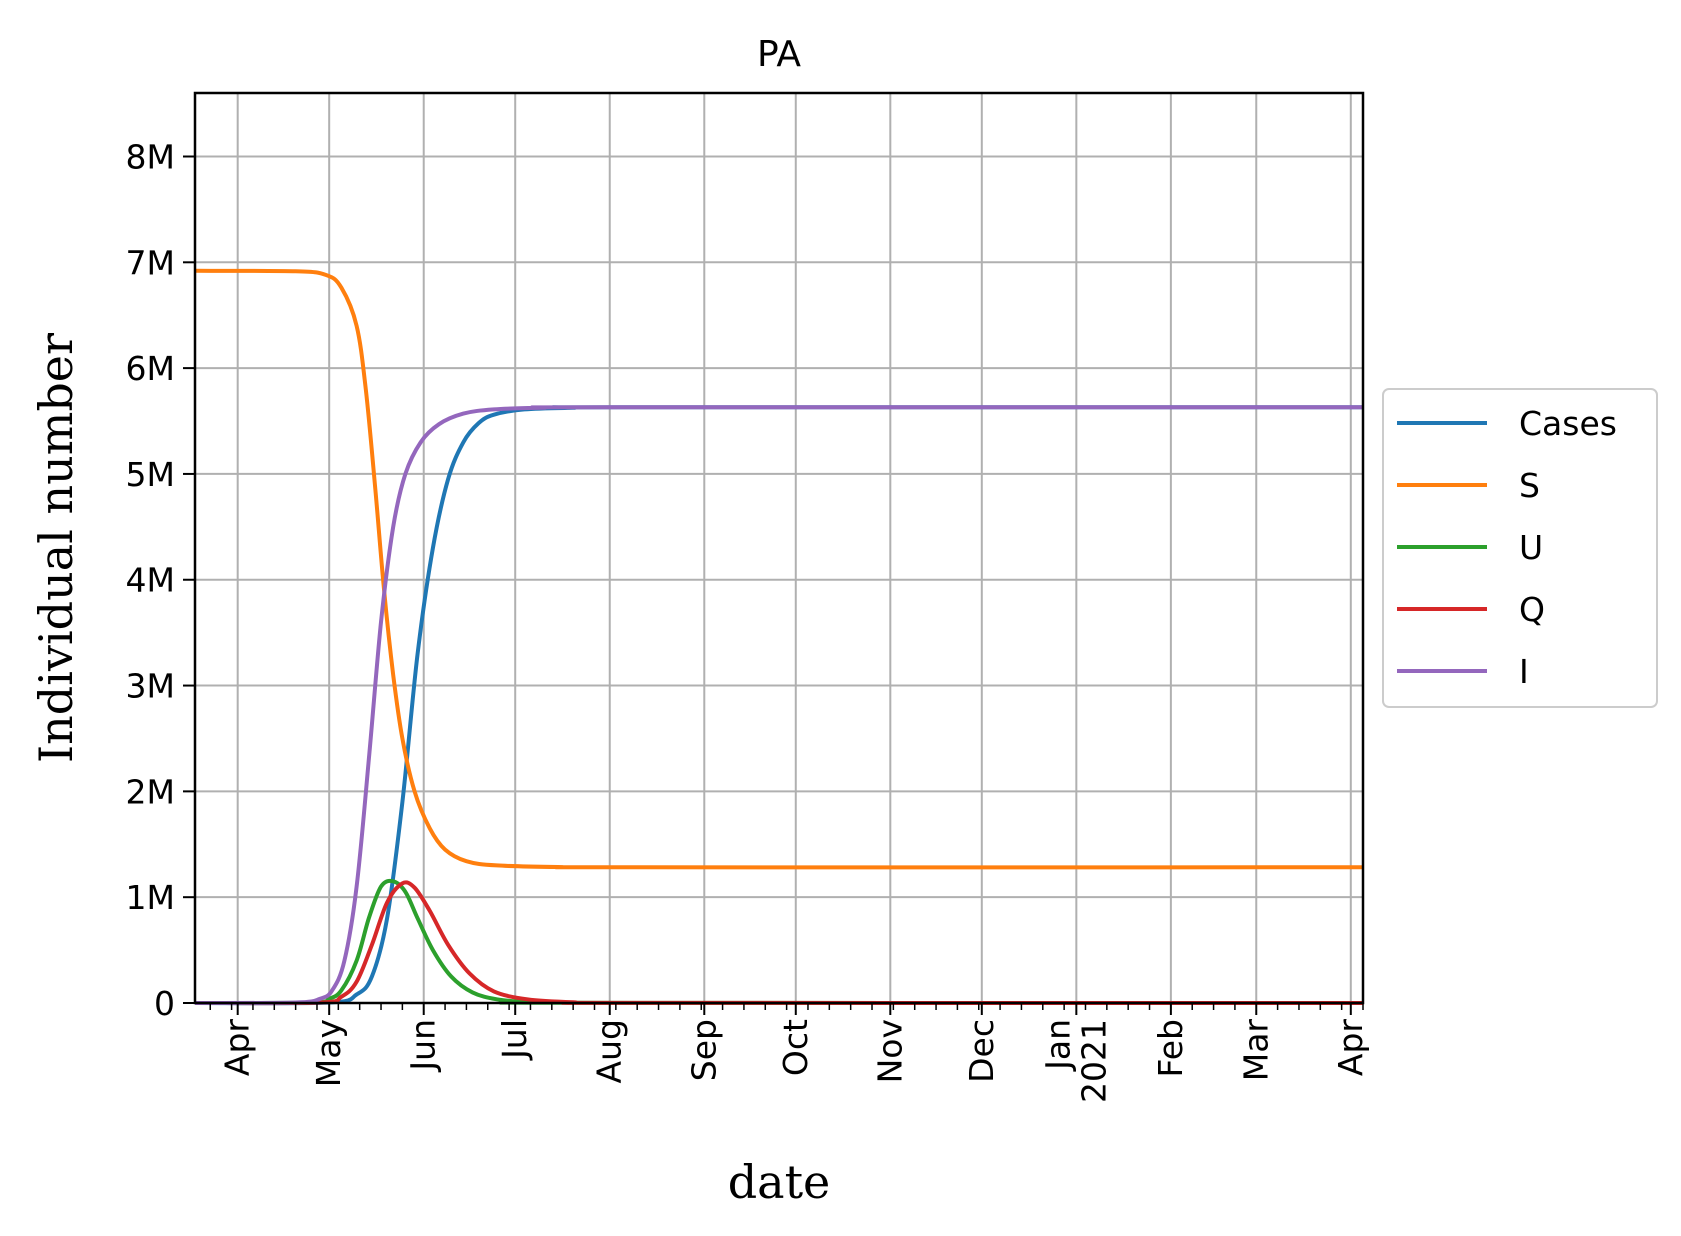 Image resolution: width=1681 pixels, height=1236 pixels. What do you see at coordinates (1075, 1061) in the screenshot?
I see `x-tick-label: Jan2021` at bounding box center [1075, 1061].